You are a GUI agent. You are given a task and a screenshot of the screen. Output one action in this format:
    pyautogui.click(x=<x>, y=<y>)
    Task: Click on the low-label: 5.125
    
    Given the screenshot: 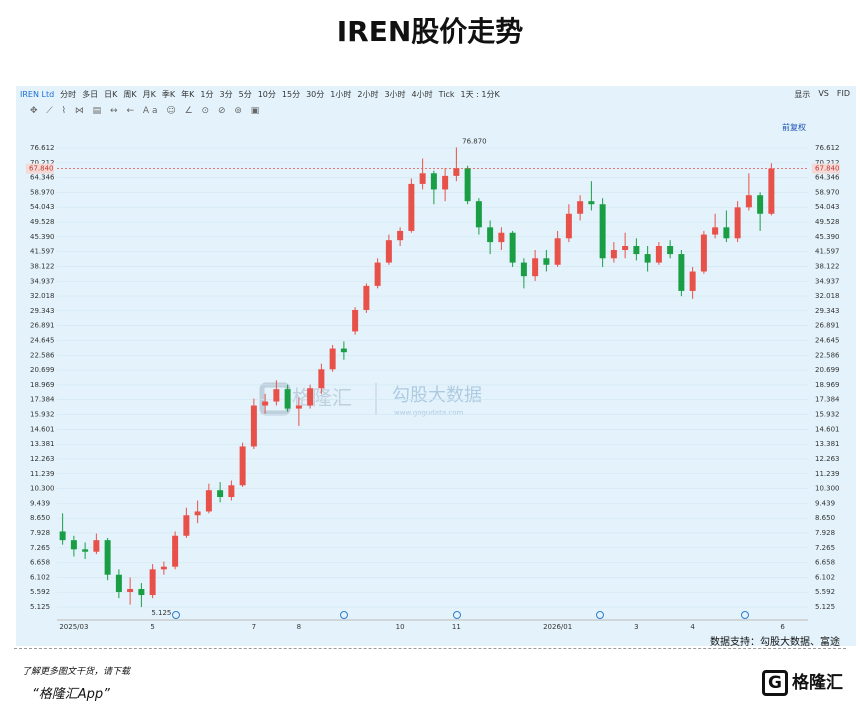 What is the action you would take?
    pyautogui.click(x=161, y=613)
    